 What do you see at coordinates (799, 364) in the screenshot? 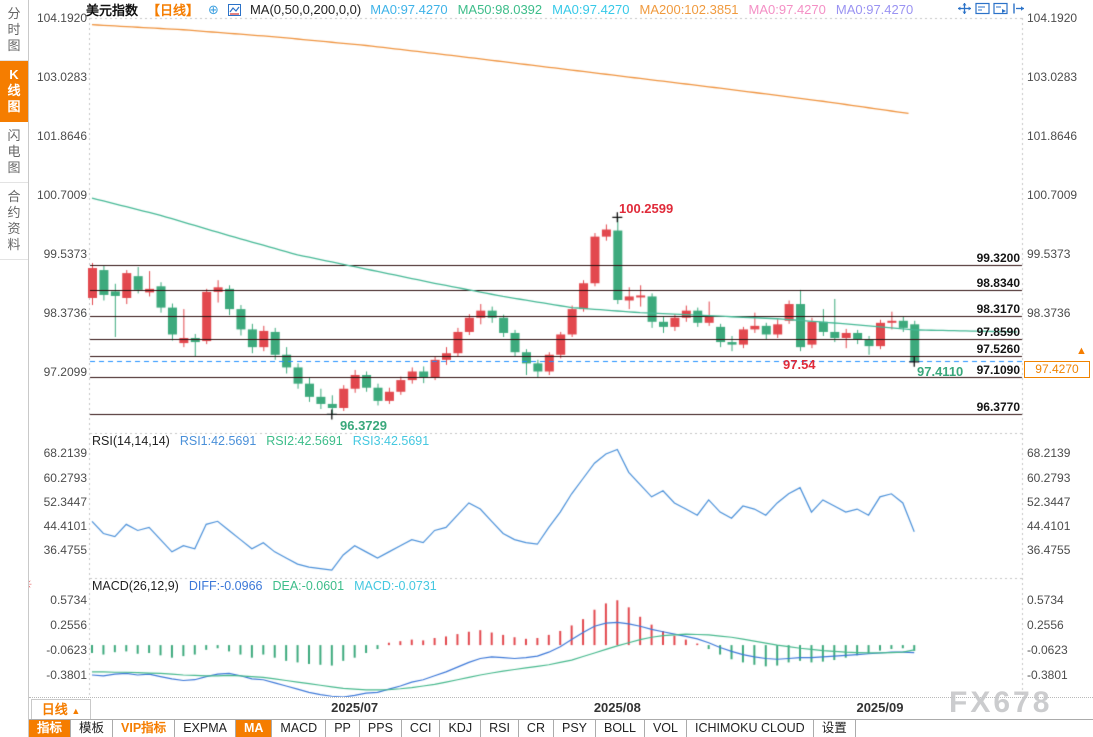
I see `alert-line-label: 97.54` at bounding box center [799, 364].